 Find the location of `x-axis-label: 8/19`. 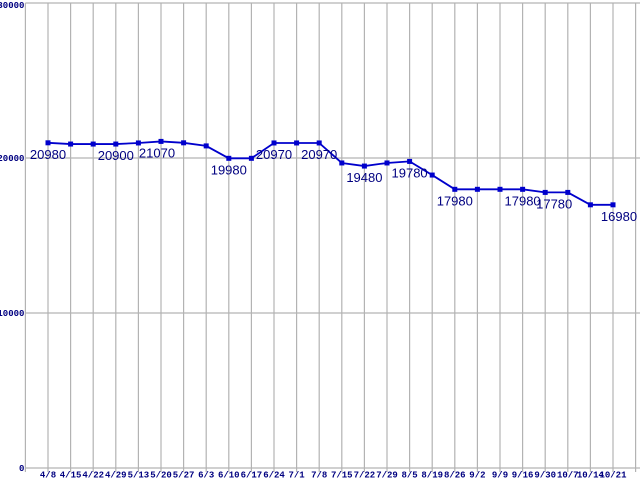

x-axis-label: 8/19 is located at coordinates (432, 475).